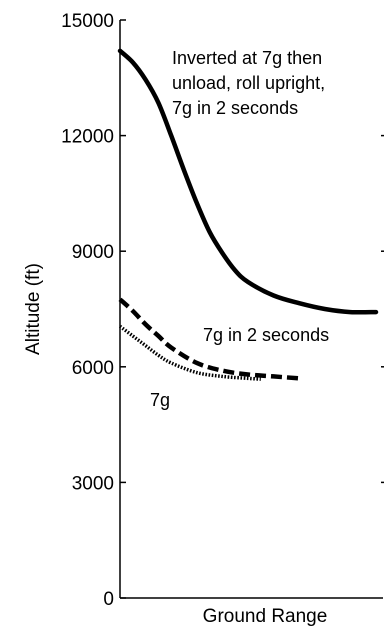 This screenshot has height=630, width=385. I want to click on right-y-ticks, so click(382, 309).